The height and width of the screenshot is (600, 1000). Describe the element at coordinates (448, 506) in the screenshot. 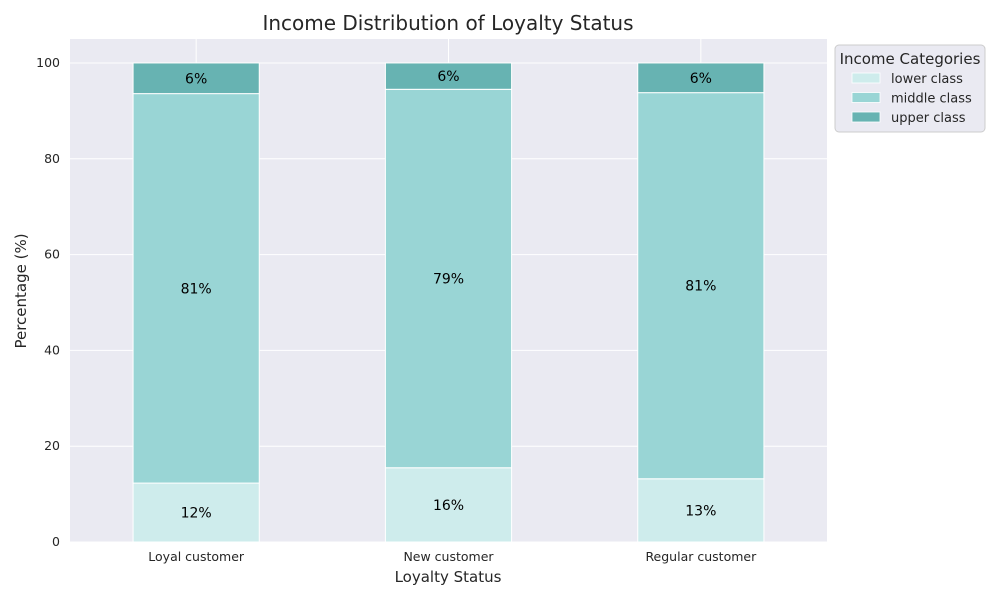

I see `data-label: 16%` at that location.